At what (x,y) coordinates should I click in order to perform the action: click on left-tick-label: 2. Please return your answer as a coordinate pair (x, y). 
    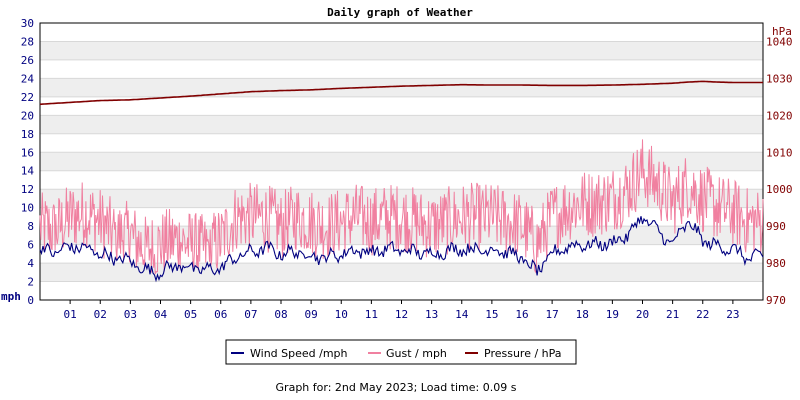
    Looking at the image, I should click on (30, 282).